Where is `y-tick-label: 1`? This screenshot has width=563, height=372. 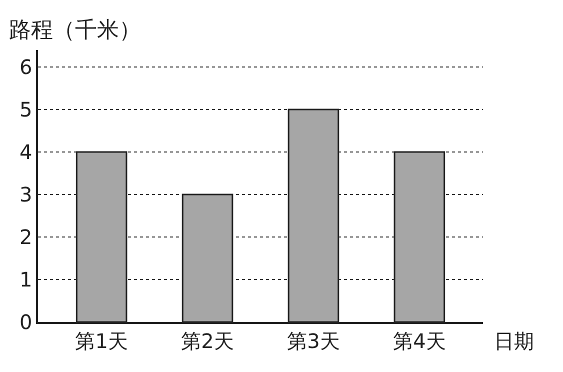 y-tick-label: 1 is located at coordinates (26, 280).